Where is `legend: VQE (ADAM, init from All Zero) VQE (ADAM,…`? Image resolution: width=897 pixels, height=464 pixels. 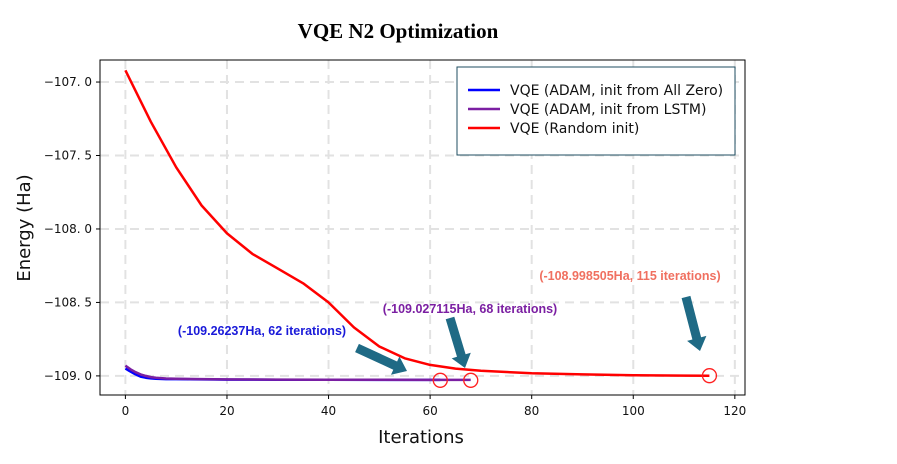 legend: VQE (ADAM, init from All Zero) VQE (ADAM,… is located at coordinates (596, 111).